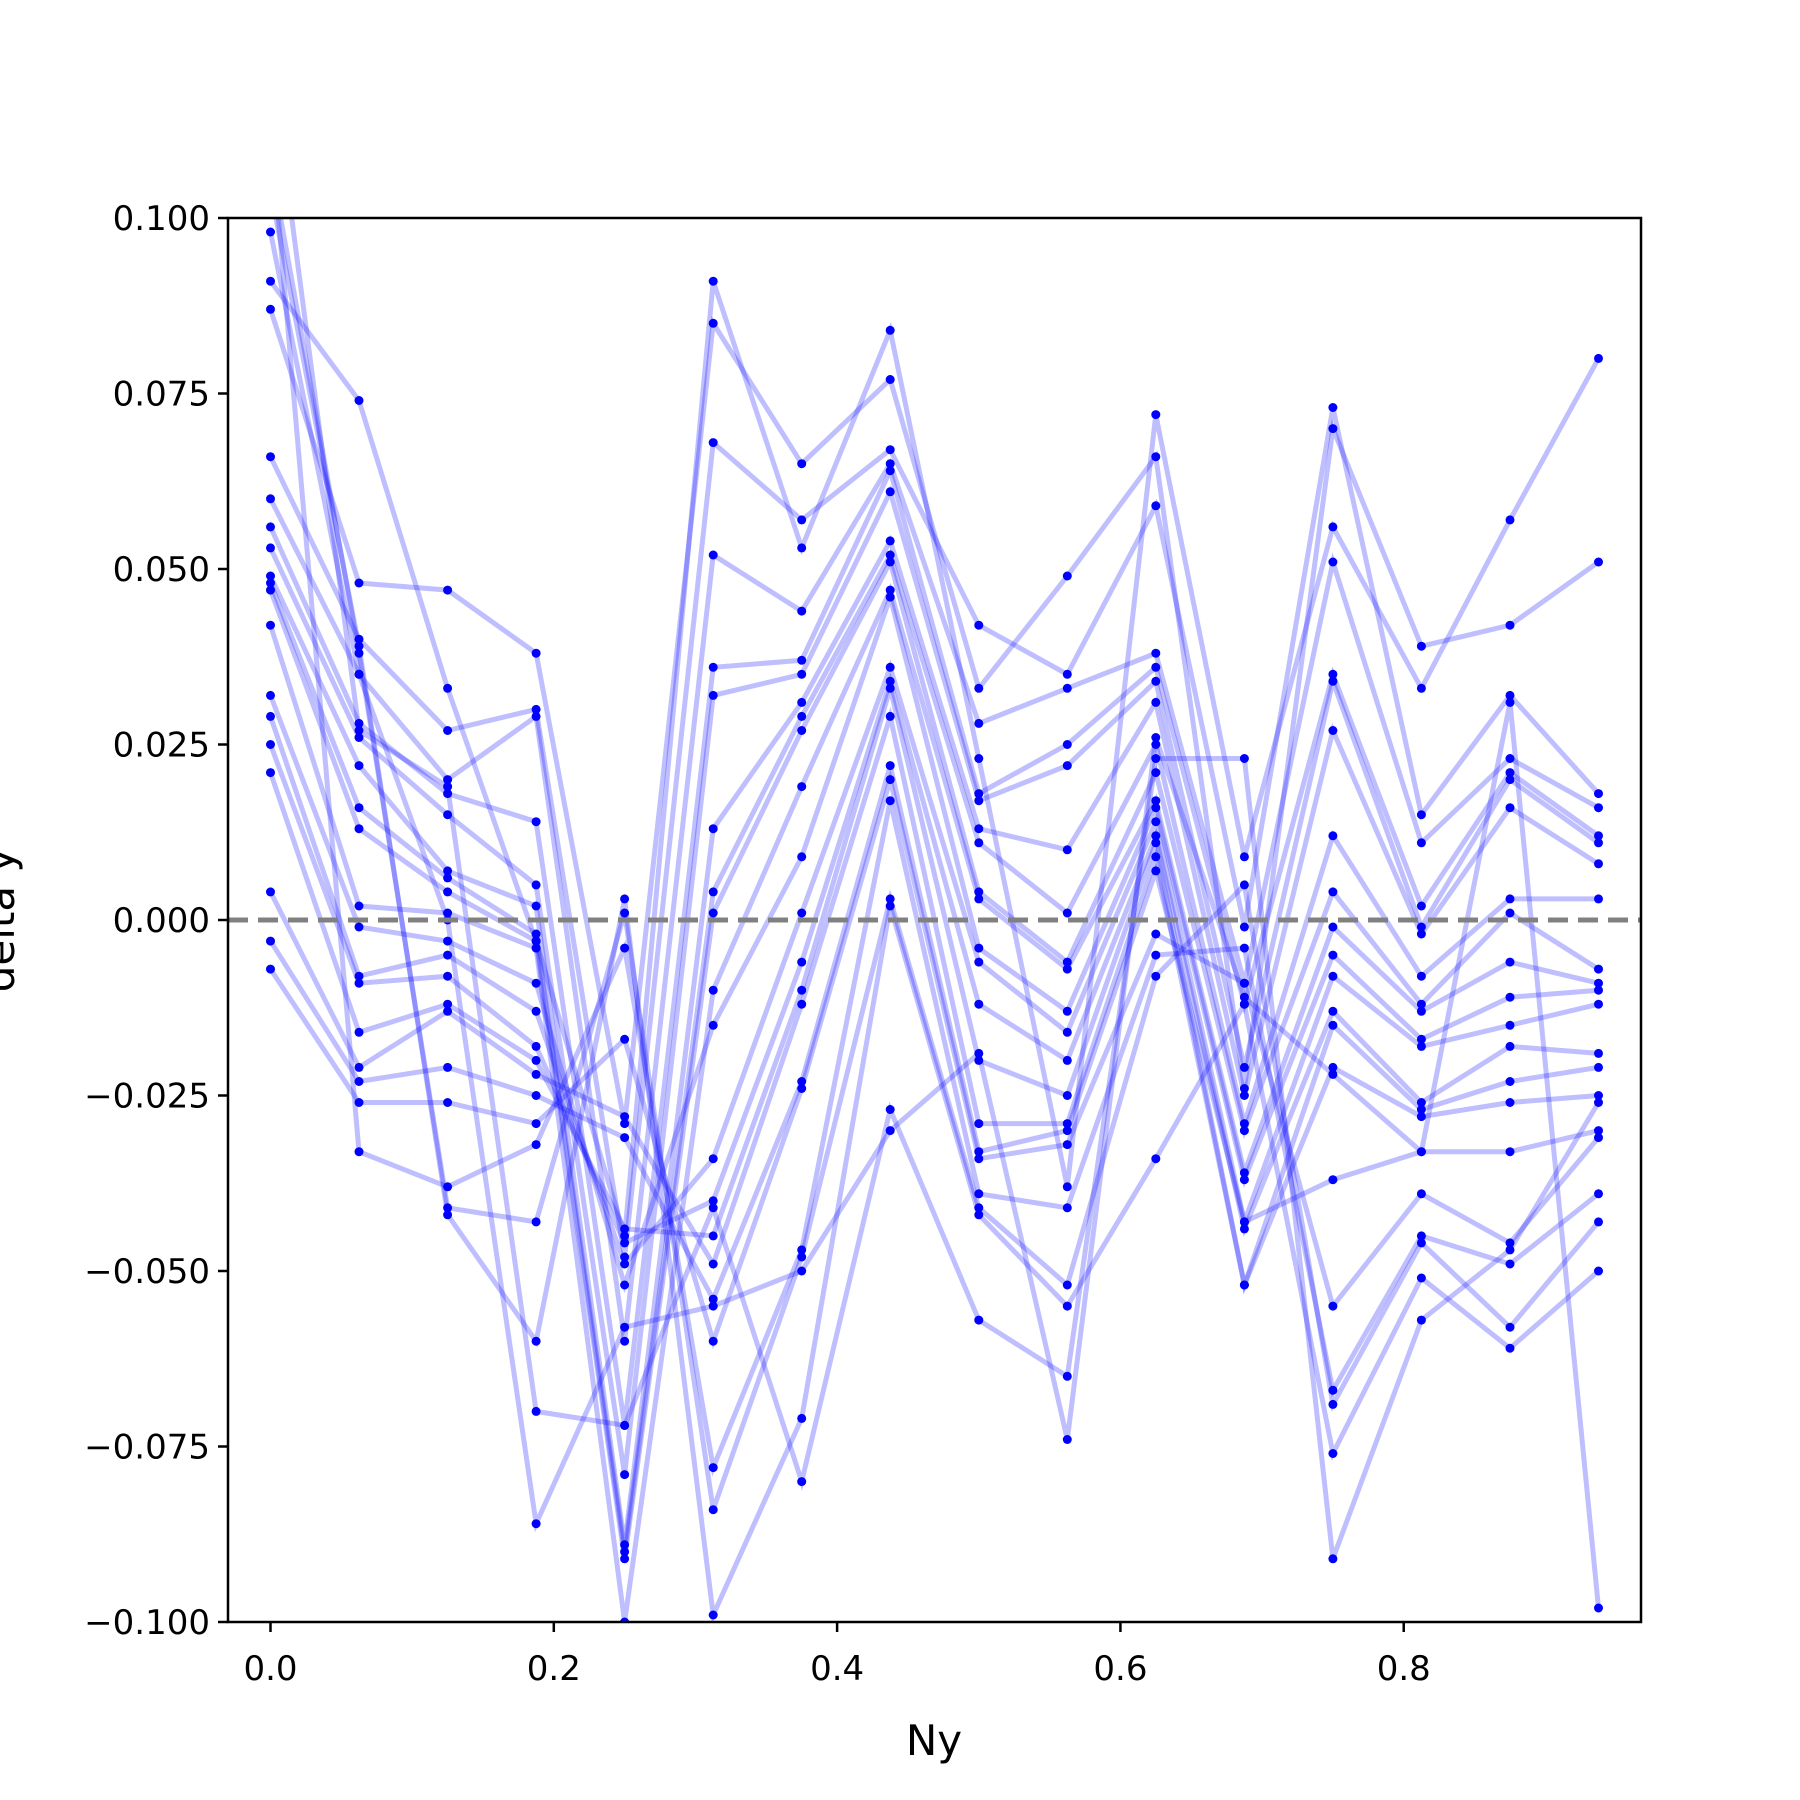 The image size is (1800, 1800). What do you see at coordinates (161, 746) in the screenshot?
I see `y-tick-label: 0.025` at bounding box center [161, 746].